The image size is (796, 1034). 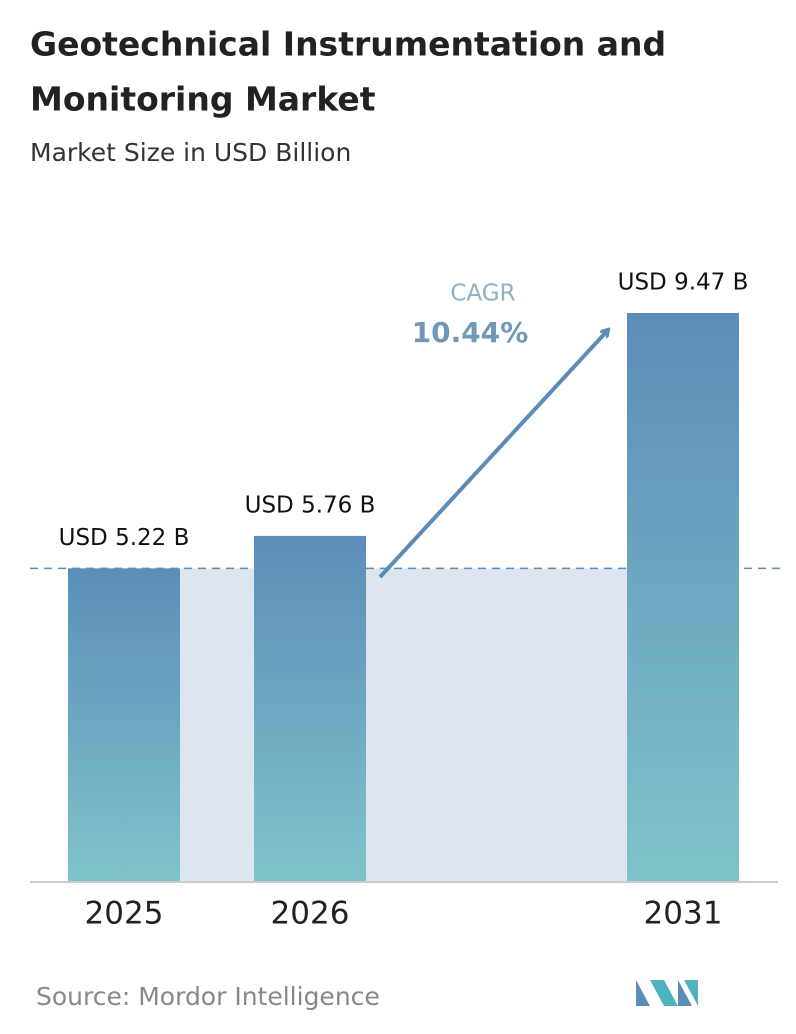 What do you see at coordinates (482, 294) in the screenshot?
I see `cagr-label: CAGR` at bounding box center [482, 294].